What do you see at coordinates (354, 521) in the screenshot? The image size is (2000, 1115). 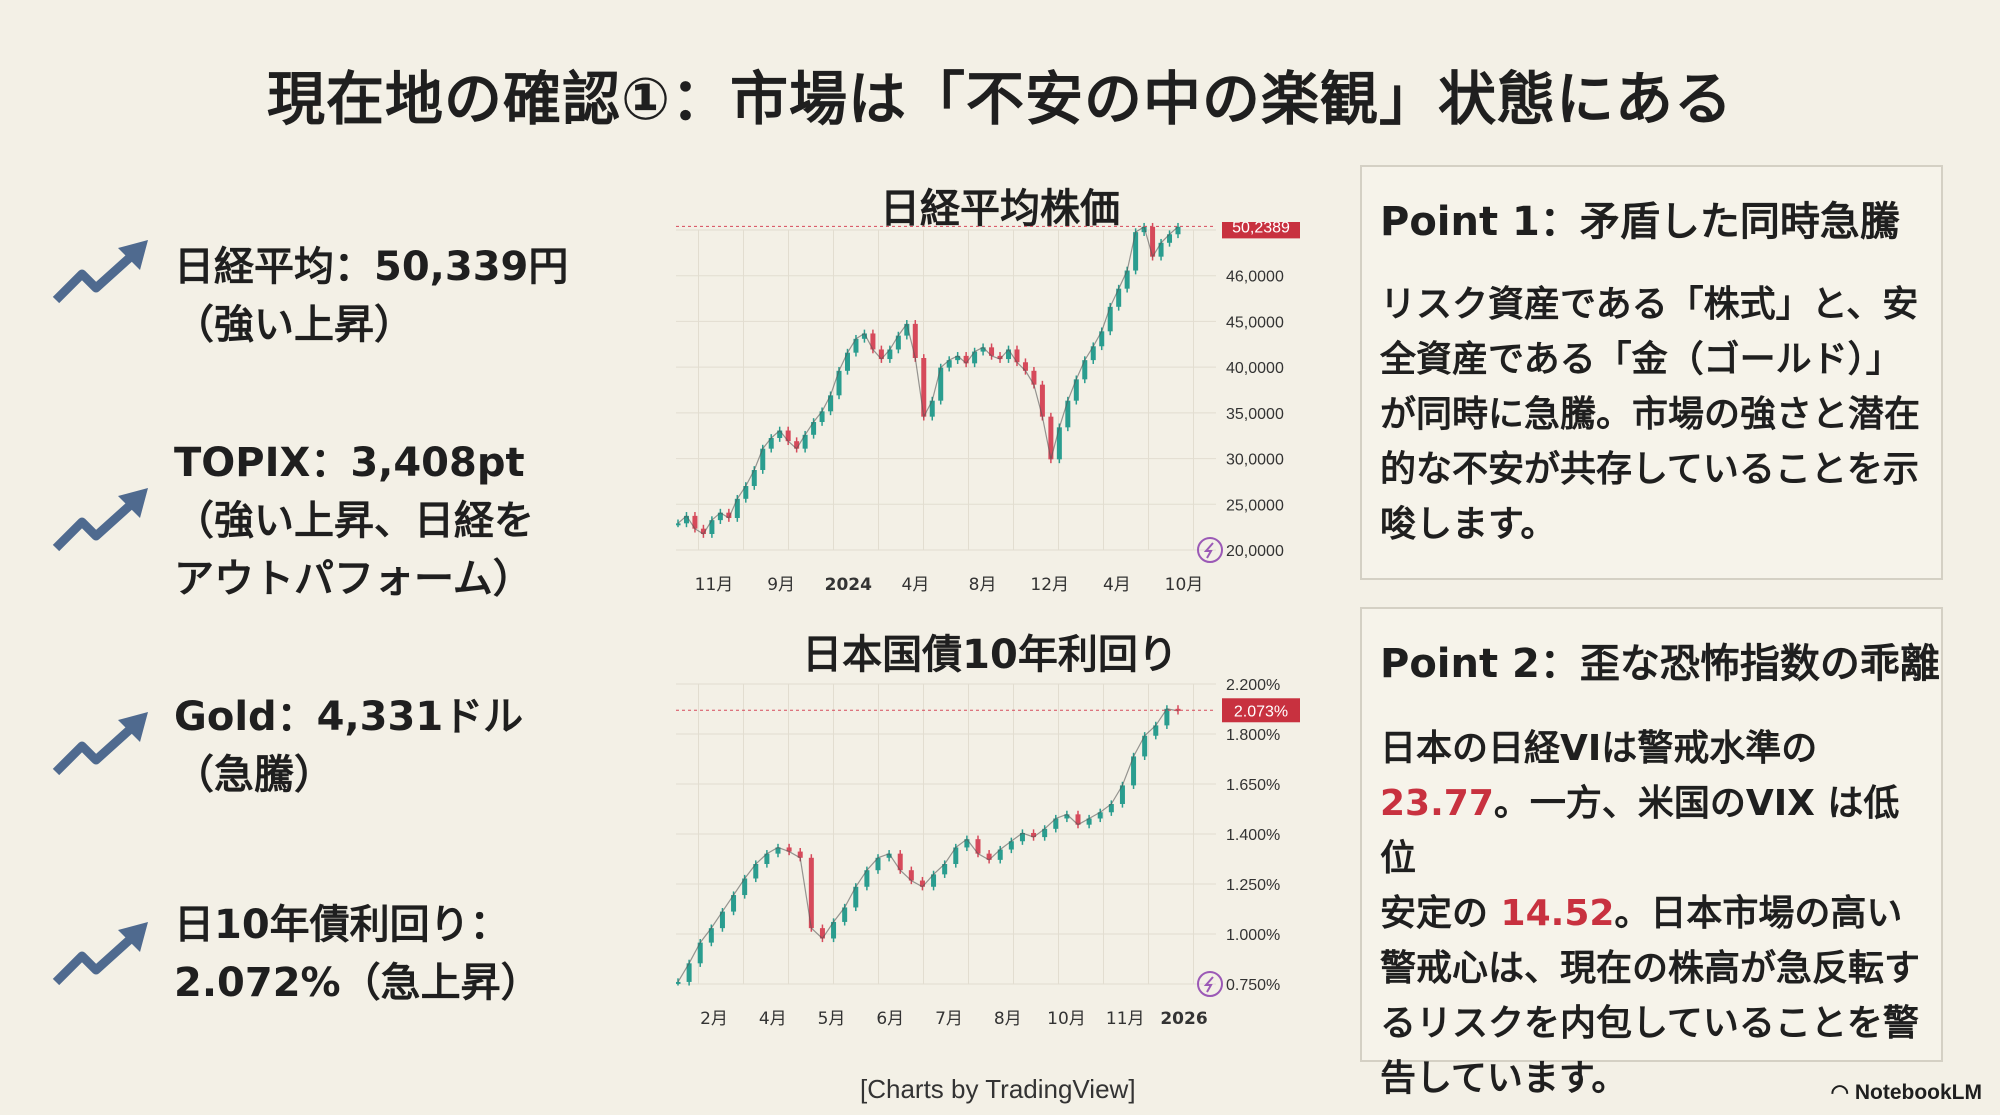 I see `metric-text: TOPIX：3,408pt （強い上昇、日経を アウトパフォーム）` at bounding box center [354, 521].